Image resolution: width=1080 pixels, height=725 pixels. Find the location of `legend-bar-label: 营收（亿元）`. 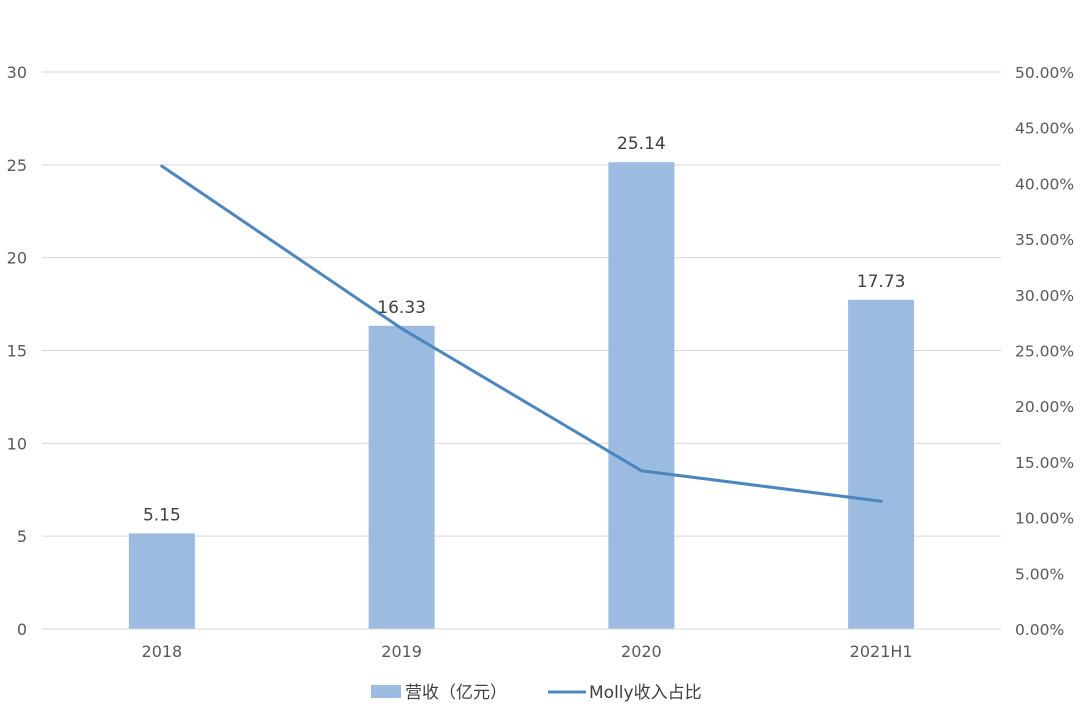

legend-bar-label: 营收（亿元） is located at coordinates (456, 693).